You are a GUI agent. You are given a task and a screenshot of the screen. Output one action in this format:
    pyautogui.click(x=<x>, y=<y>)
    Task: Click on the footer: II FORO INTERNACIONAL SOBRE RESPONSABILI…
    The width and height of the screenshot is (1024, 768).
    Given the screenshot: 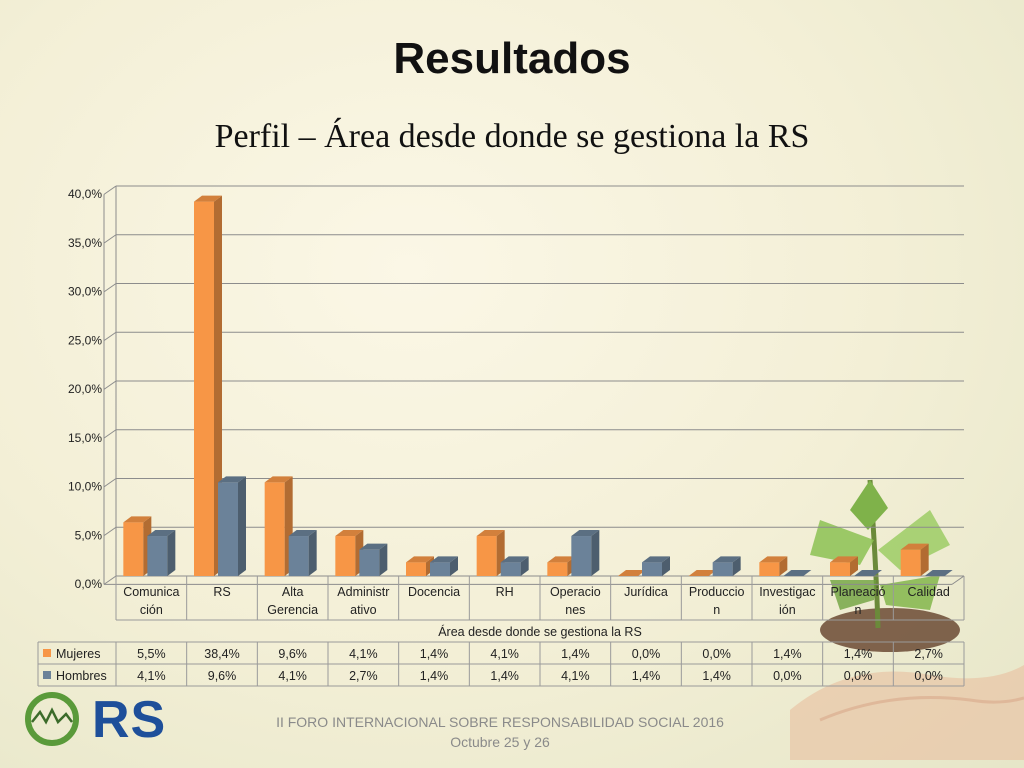 What is the action you would take?
    pyautogui.click(x=500, y=732)
    